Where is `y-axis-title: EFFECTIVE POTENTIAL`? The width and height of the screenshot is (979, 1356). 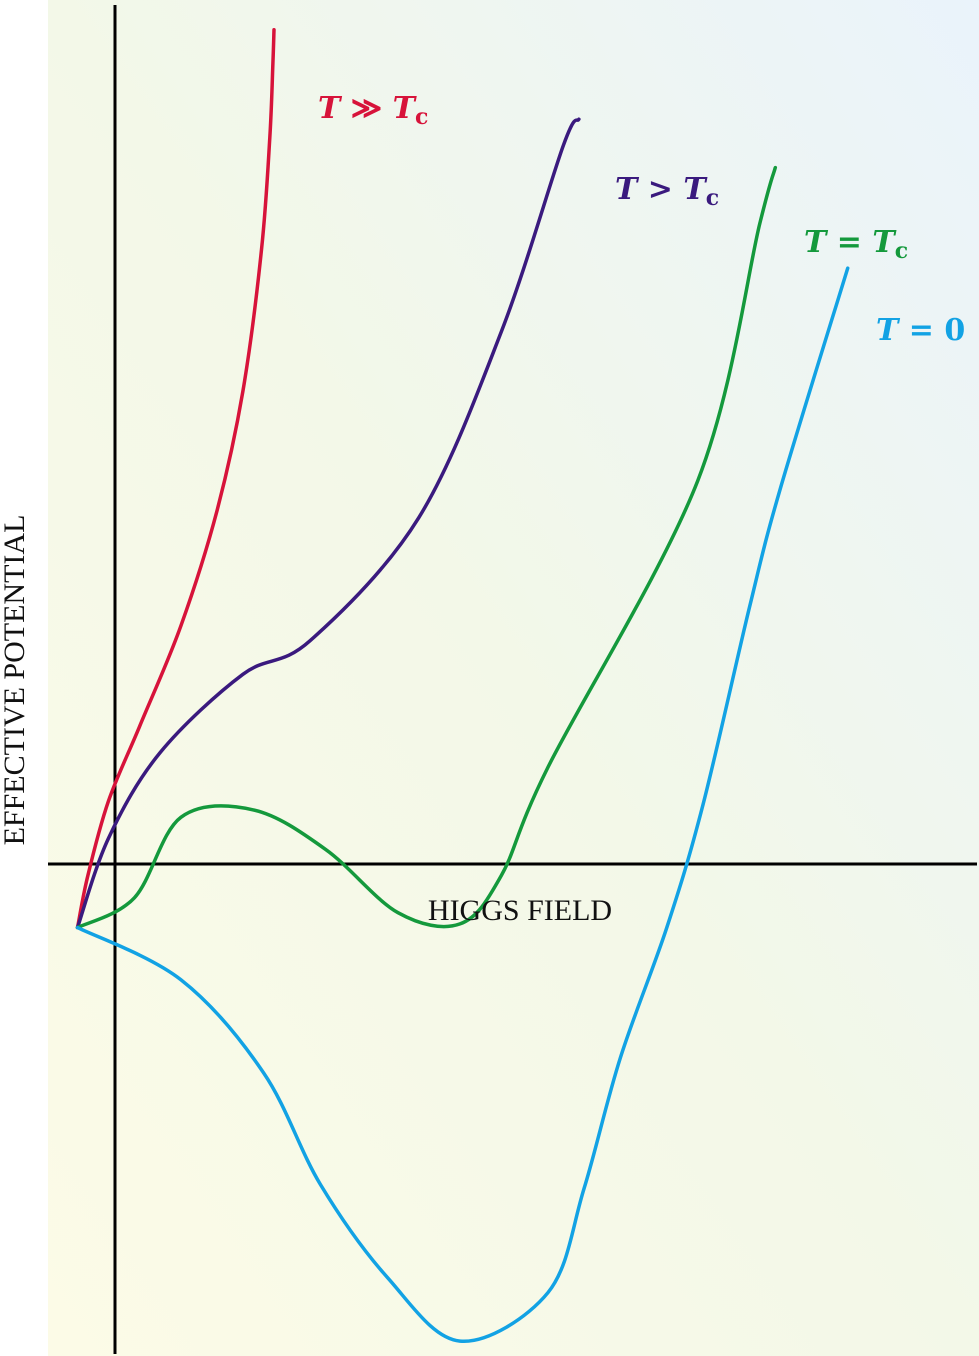 y-axis-title: EFFECTIVE POTENTIAL is located at coordinates (15, 680).